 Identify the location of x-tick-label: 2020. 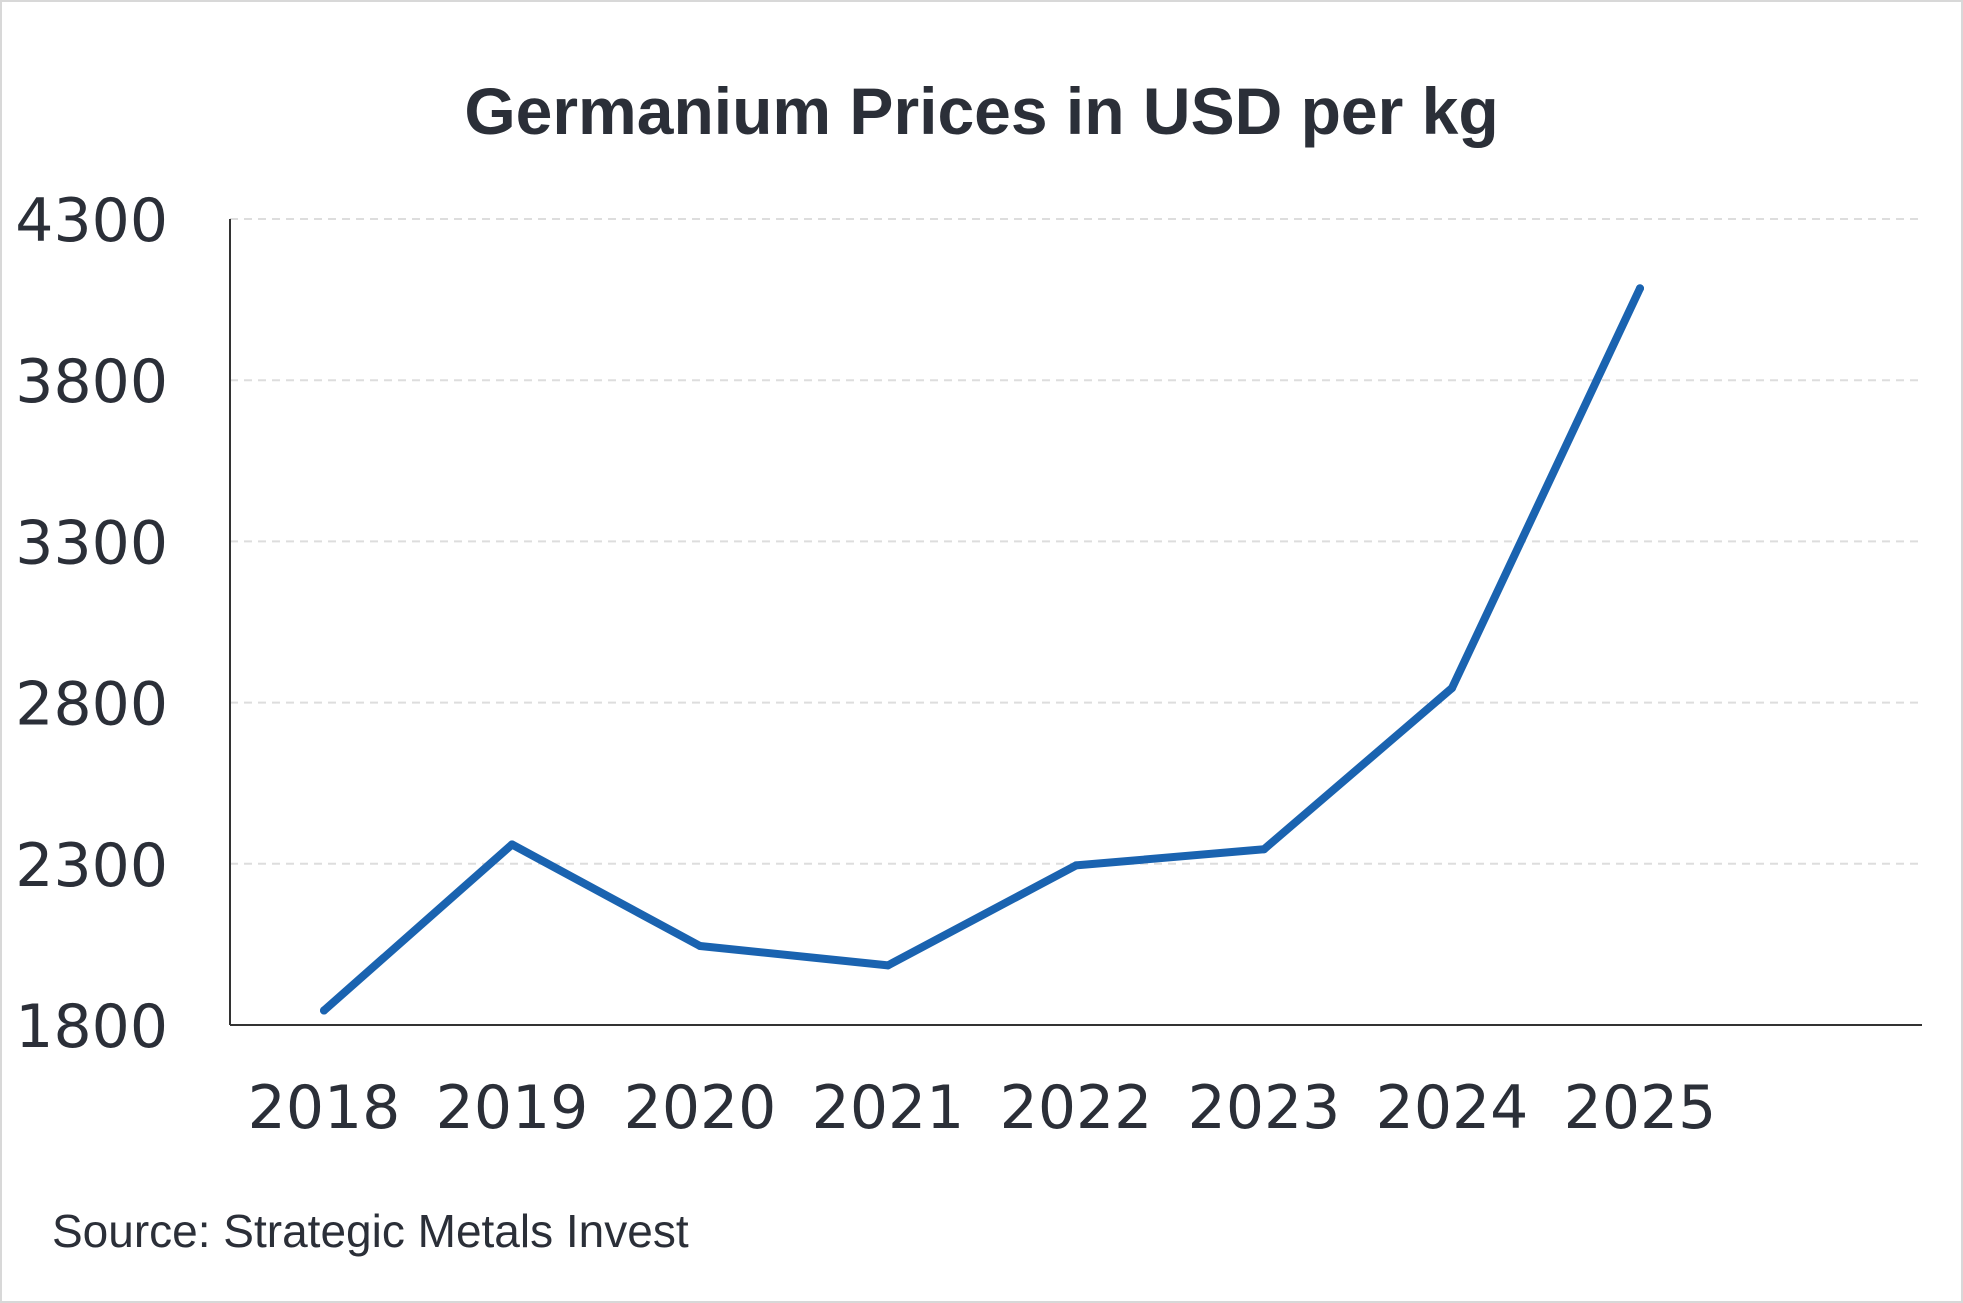
(700, 1108).